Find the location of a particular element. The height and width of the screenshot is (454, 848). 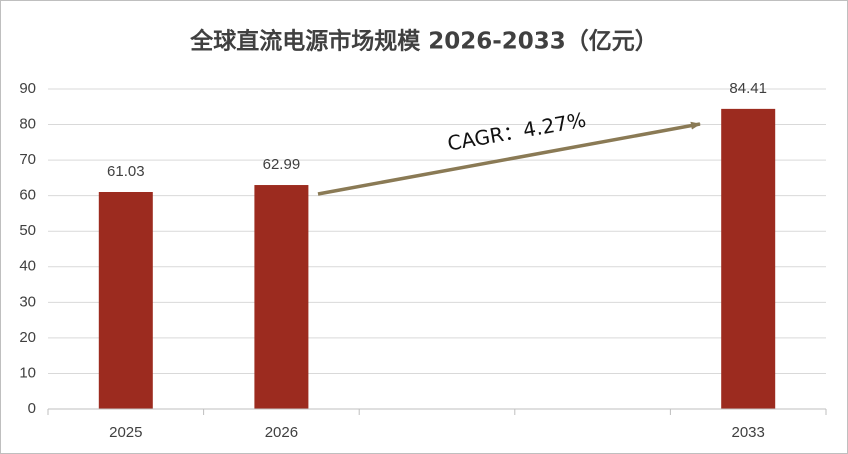

x-tick-label: 2026 is located at coordinates (281, 432).